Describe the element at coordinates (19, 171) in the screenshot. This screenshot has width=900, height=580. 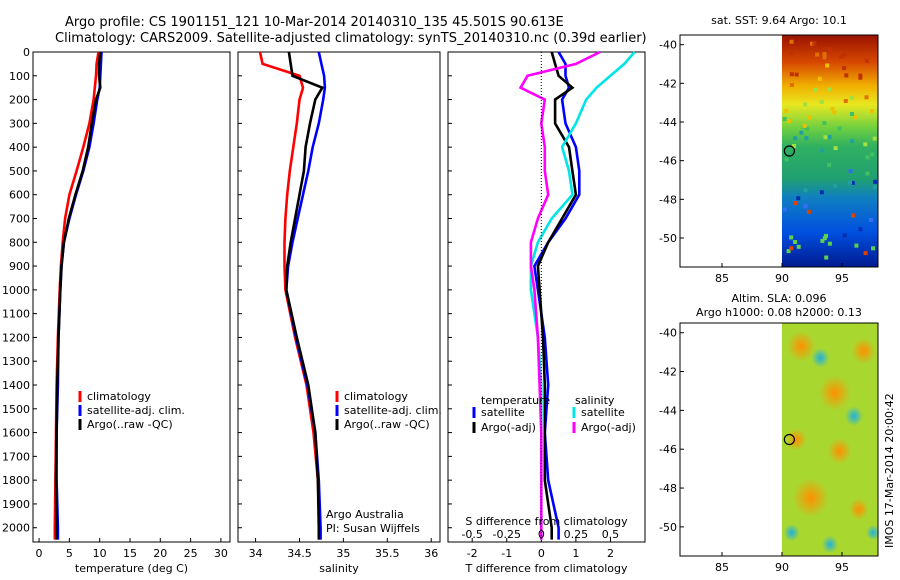
I see `y-tick-label: 500` at that location.